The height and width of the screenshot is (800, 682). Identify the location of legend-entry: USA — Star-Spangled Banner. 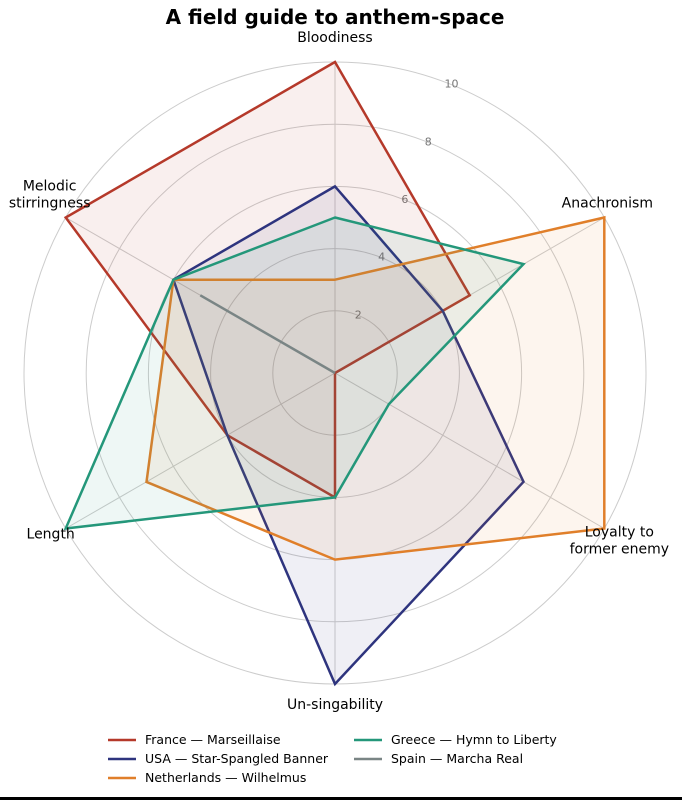
(237, 758).